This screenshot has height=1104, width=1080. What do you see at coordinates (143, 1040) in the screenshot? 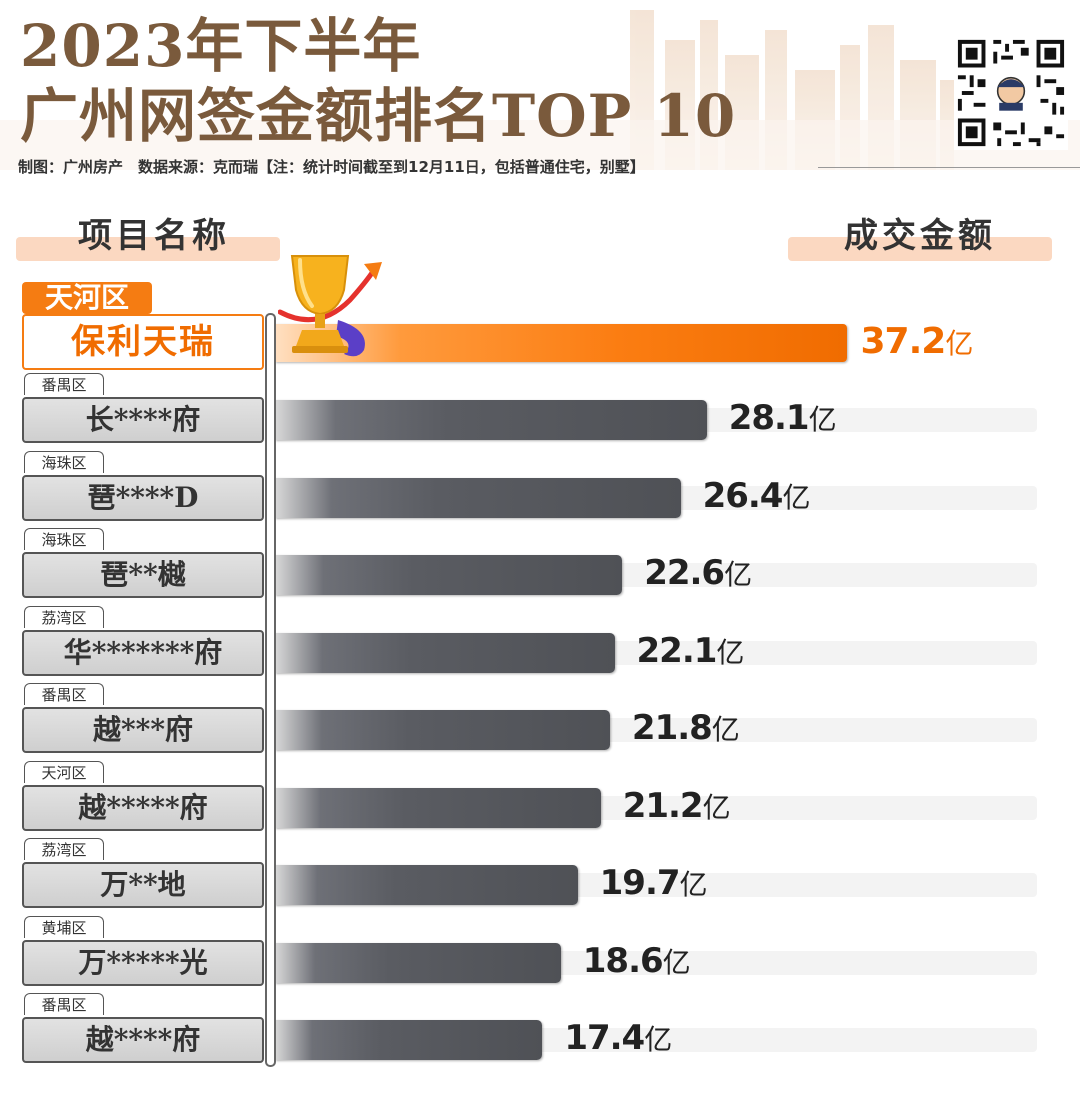
I see `project-name: 越****府` at bounding box center [143, 1040].